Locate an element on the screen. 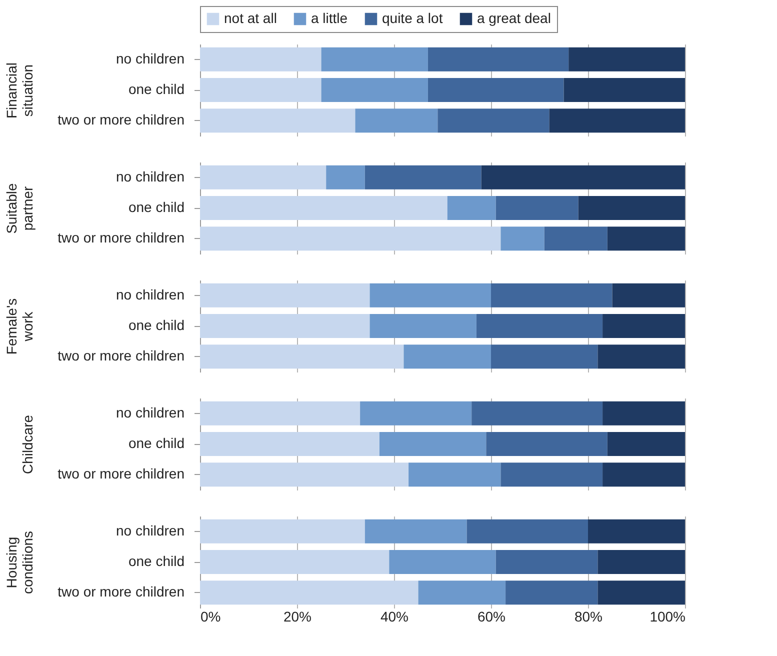 This screenshot has height=656, width=777. x-tick-label: 100% is located at coordinates (668, 616).